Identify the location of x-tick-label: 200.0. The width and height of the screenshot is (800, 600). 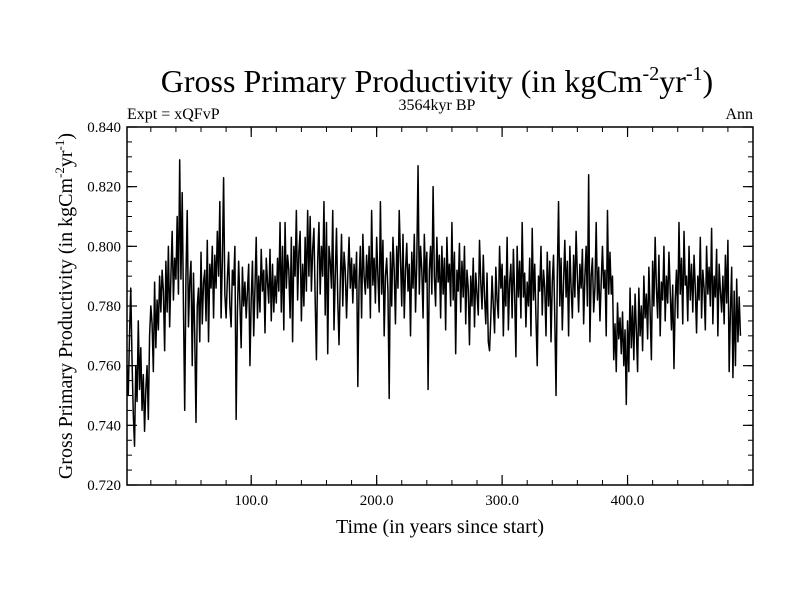
(377, 501).